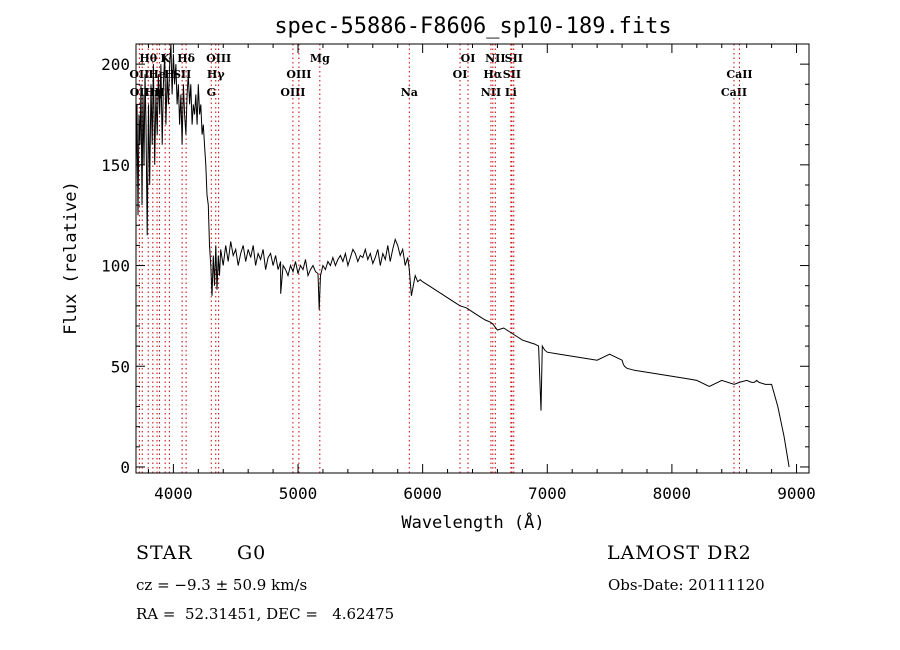  What do you see at coordinates (125, 467) in the screenshot?
I see `y-tick-label: 0` at bounding box center [125, 467].